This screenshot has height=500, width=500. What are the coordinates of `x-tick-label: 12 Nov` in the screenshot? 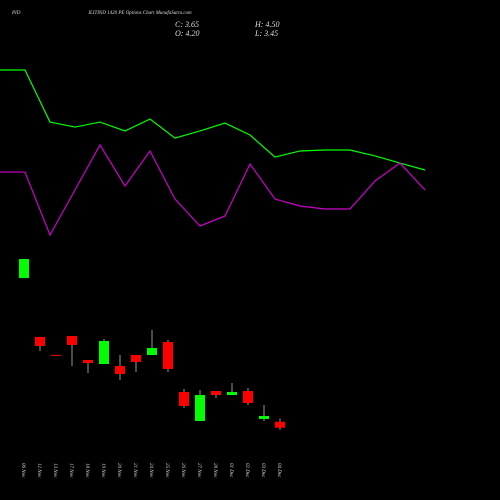 It's located at (38, 470).